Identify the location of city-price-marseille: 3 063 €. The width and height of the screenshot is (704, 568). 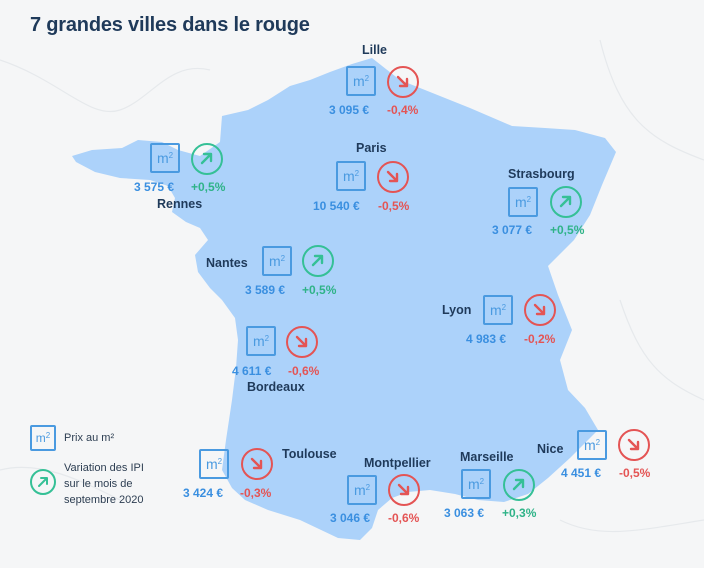
(464, 513).